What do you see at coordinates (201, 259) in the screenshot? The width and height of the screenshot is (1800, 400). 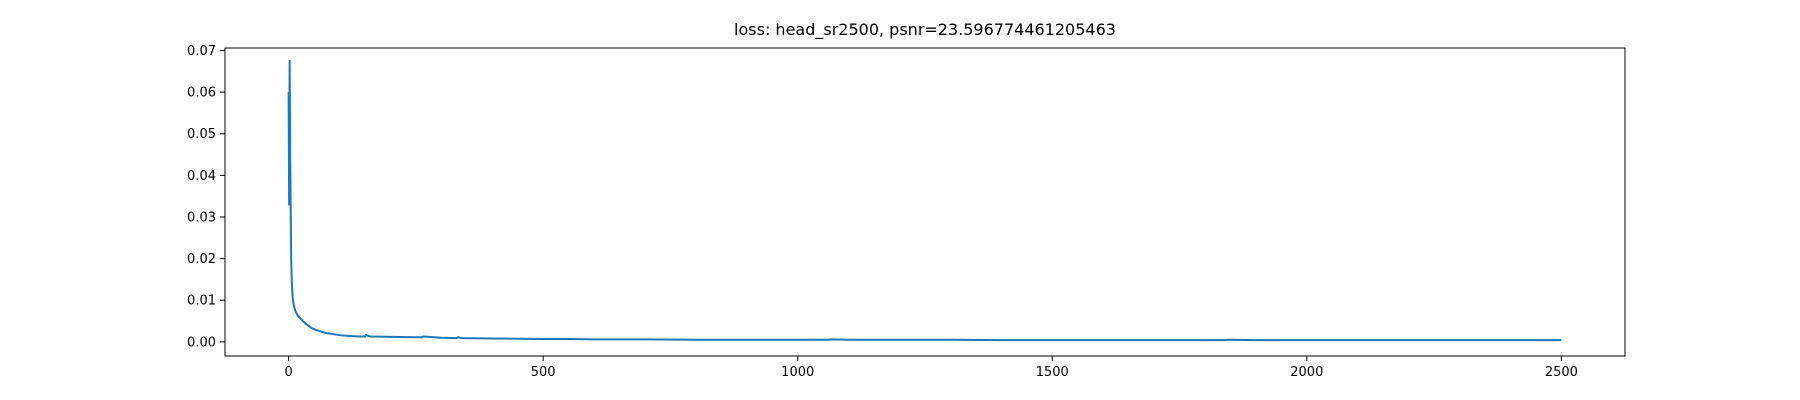 I see `y-tick-label: 0.02` at bounding box center [201, 259].